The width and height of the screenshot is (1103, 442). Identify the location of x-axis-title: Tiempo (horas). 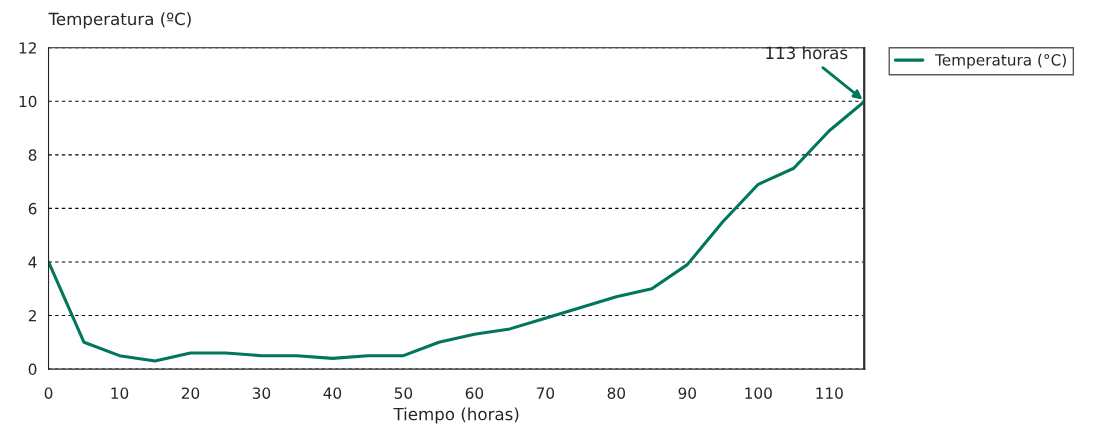
(456, 415).